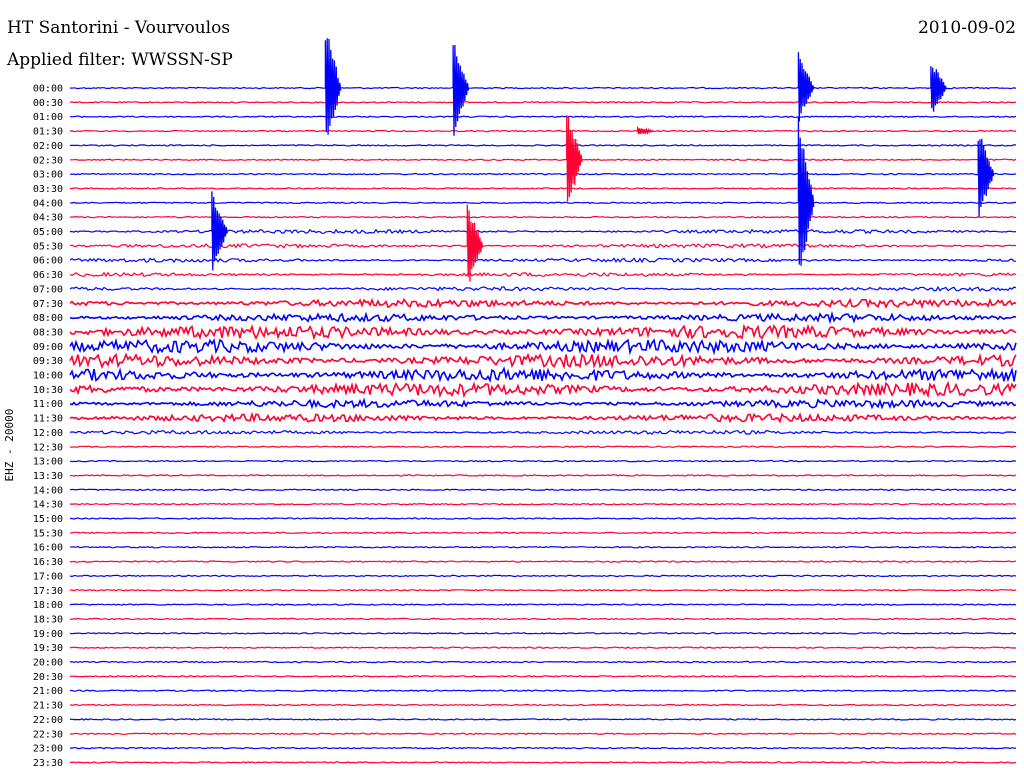 This screenshot has height=780, width=1024. What do you see at coordinates (48, 203) in the screenshot?
I see `row-time-label: 04:00` at bounding box center [48, 203].